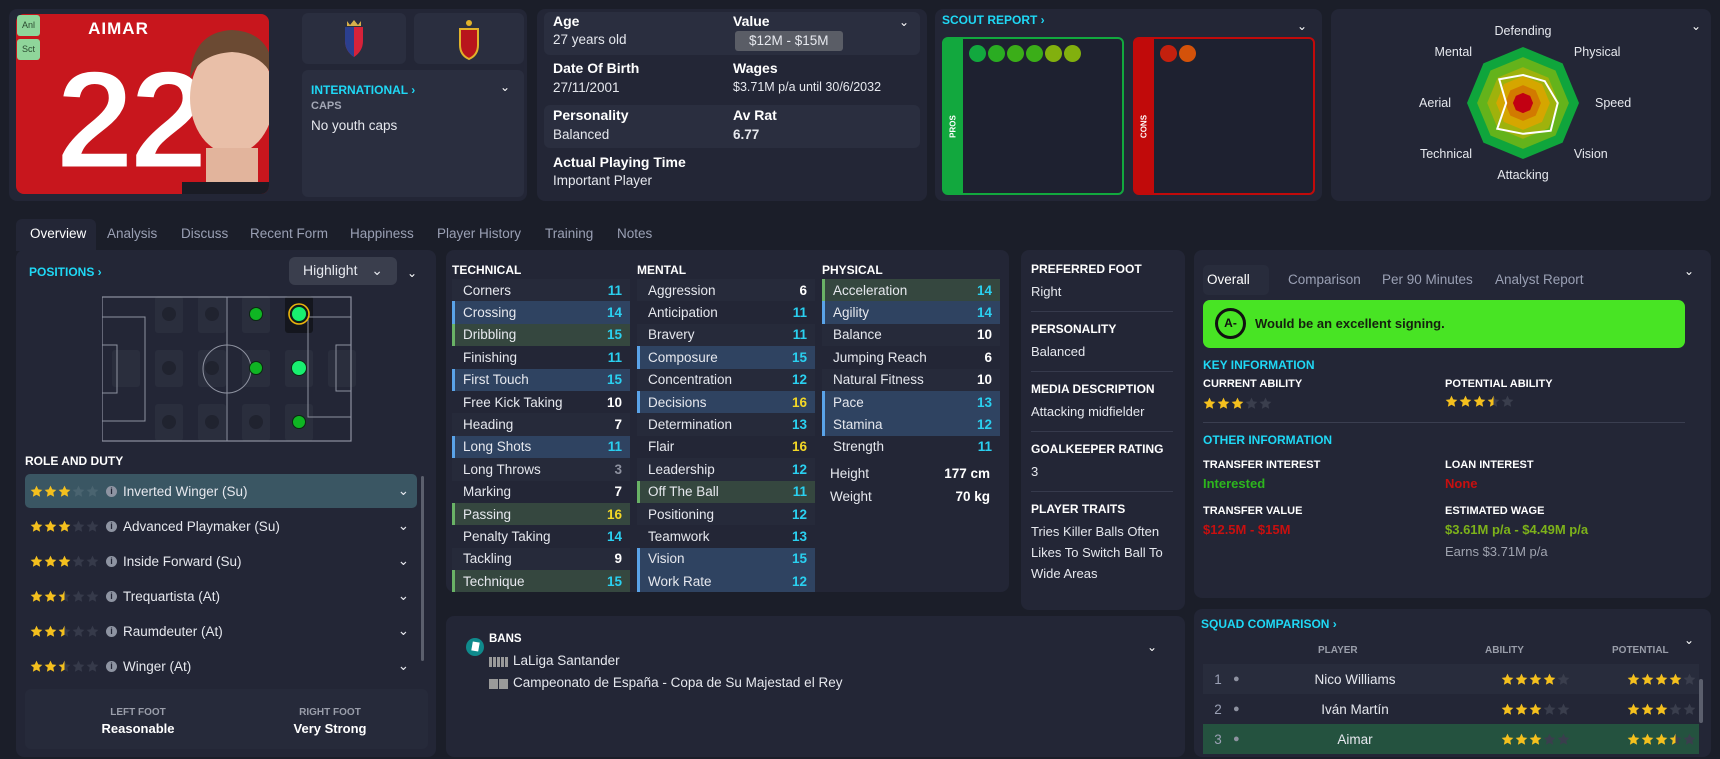  Describe the element at coordinates (469, 38) in the screenshot. I see `nation-logo-box` at that location.